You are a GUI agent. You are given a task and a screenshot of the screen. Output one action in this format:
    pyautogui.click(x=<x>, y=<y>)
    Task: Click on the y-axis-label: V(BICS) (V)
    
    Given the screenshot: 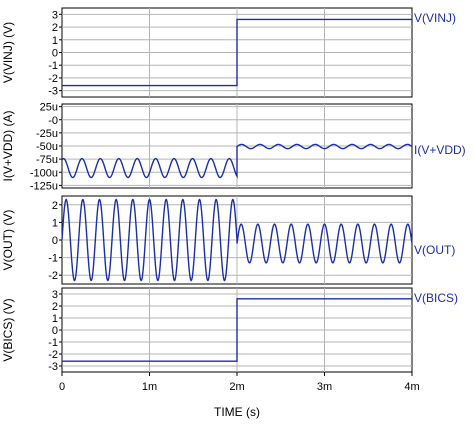 What is the action you would take?
    pyautogui.click(x=8, y=329)
    